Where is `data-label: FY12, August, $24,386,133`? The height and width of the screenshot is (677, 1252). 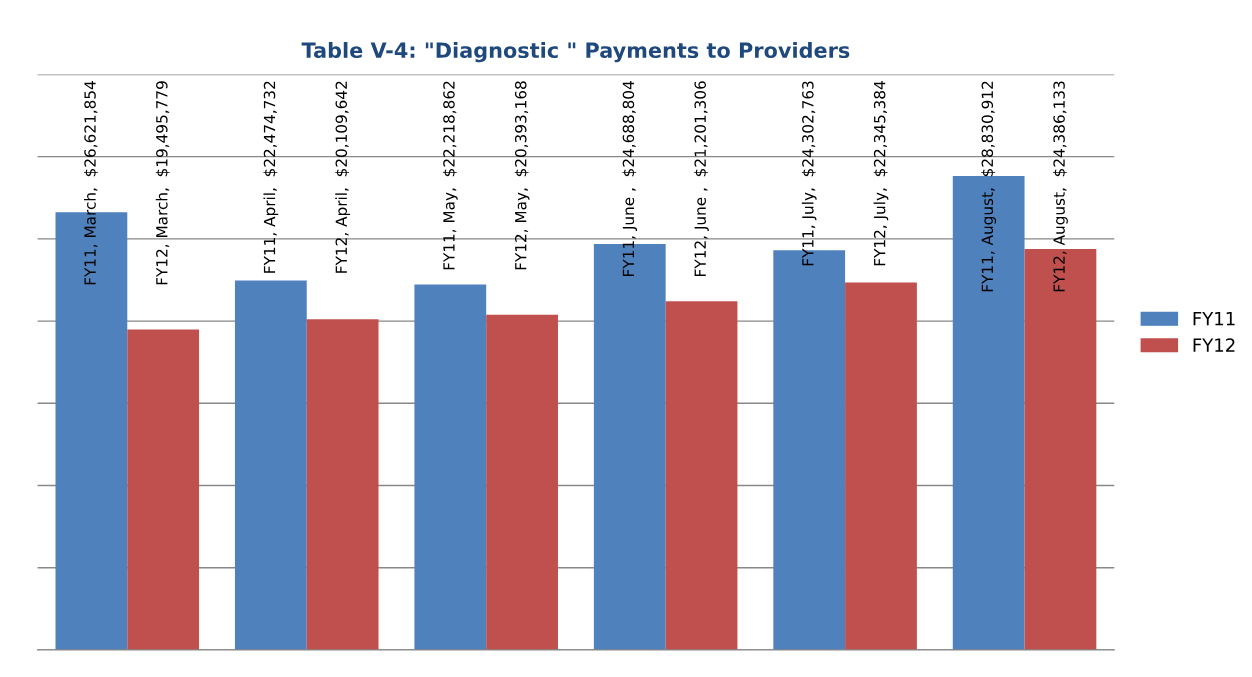
data-label: FY12, August, $24,386,133 is located at coordinates (1060, 186).